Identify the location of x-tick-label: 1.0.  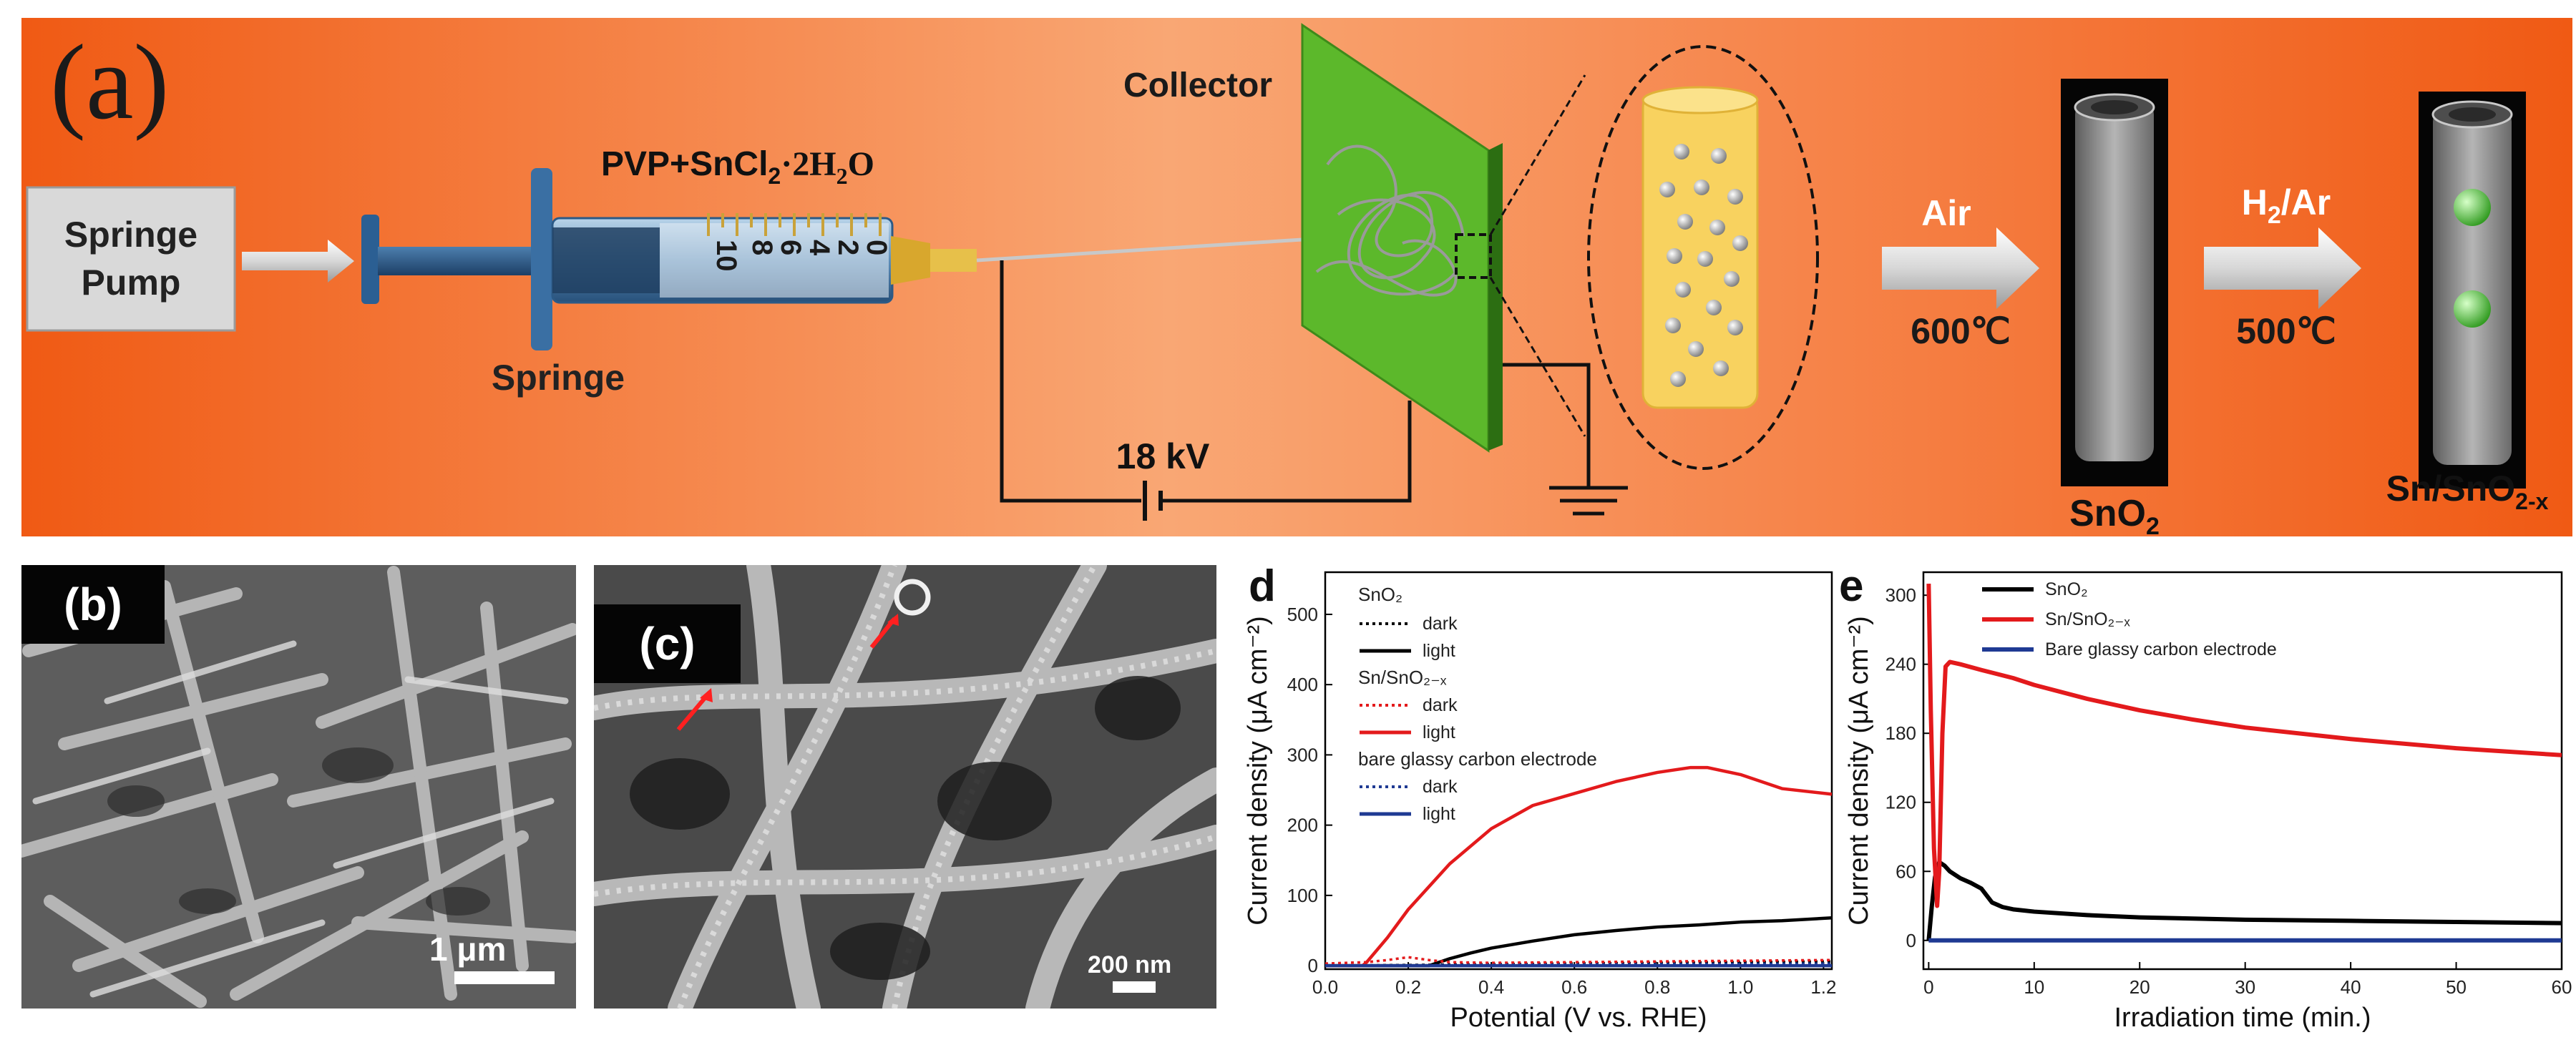
(1740, 987).